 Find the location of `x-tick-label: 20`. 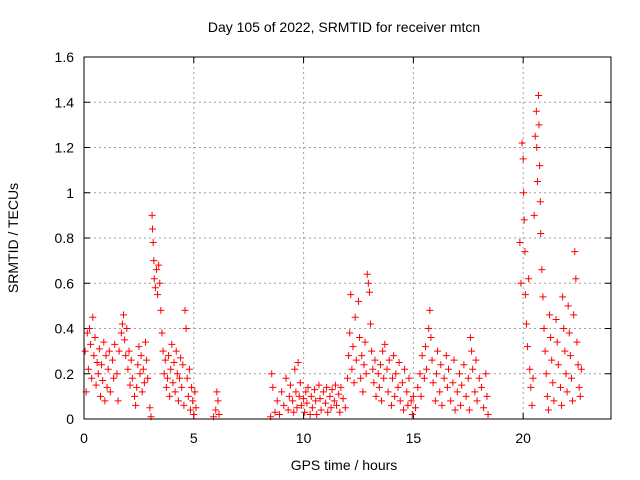

x-tick-label: 20 is located at coordinates (523, 438).